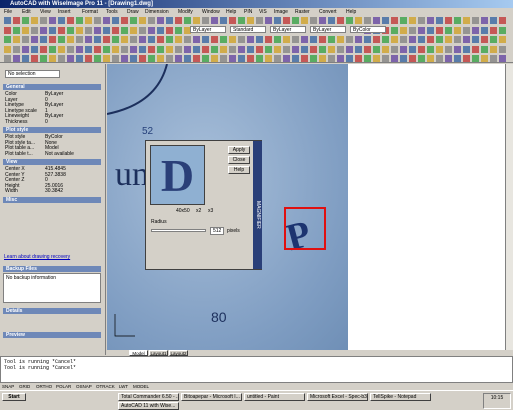 The image size is (513, 410). I want to click on menu-item: Image, so click(281, 12).